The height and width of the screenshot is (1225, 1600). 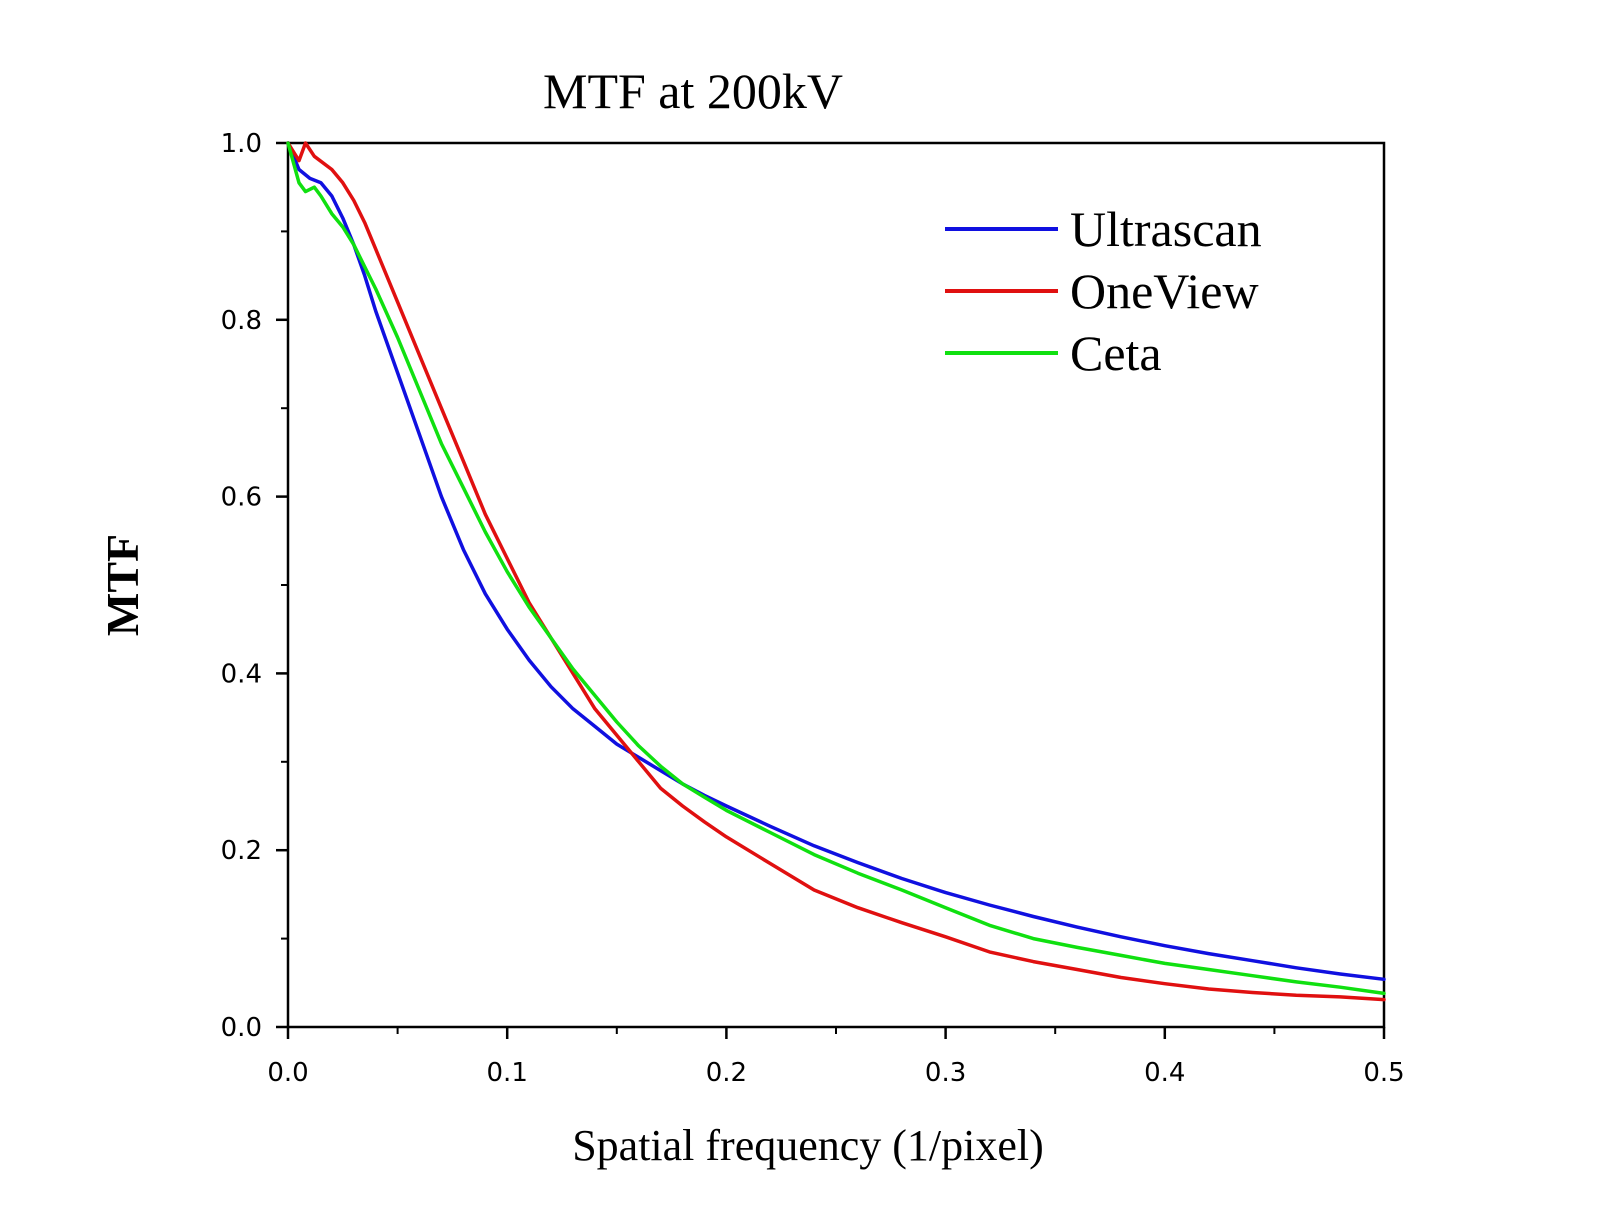 What do you see at coordinates (241, 498) in the screenshot?
I see `y-tick-label: 0.6` at bounding box center [241, 498].